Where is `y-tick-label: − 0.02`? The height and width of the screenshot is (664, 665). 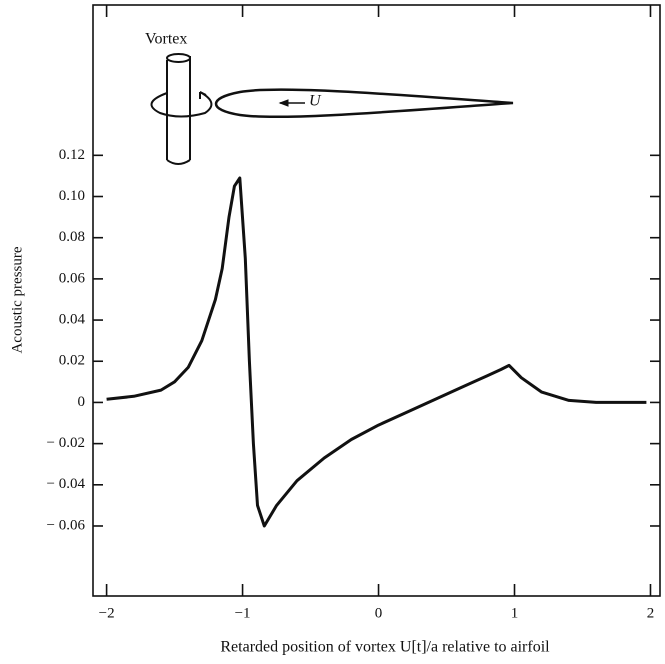 y-tick-label: − 0.02 is located at coordinates (66, 443).